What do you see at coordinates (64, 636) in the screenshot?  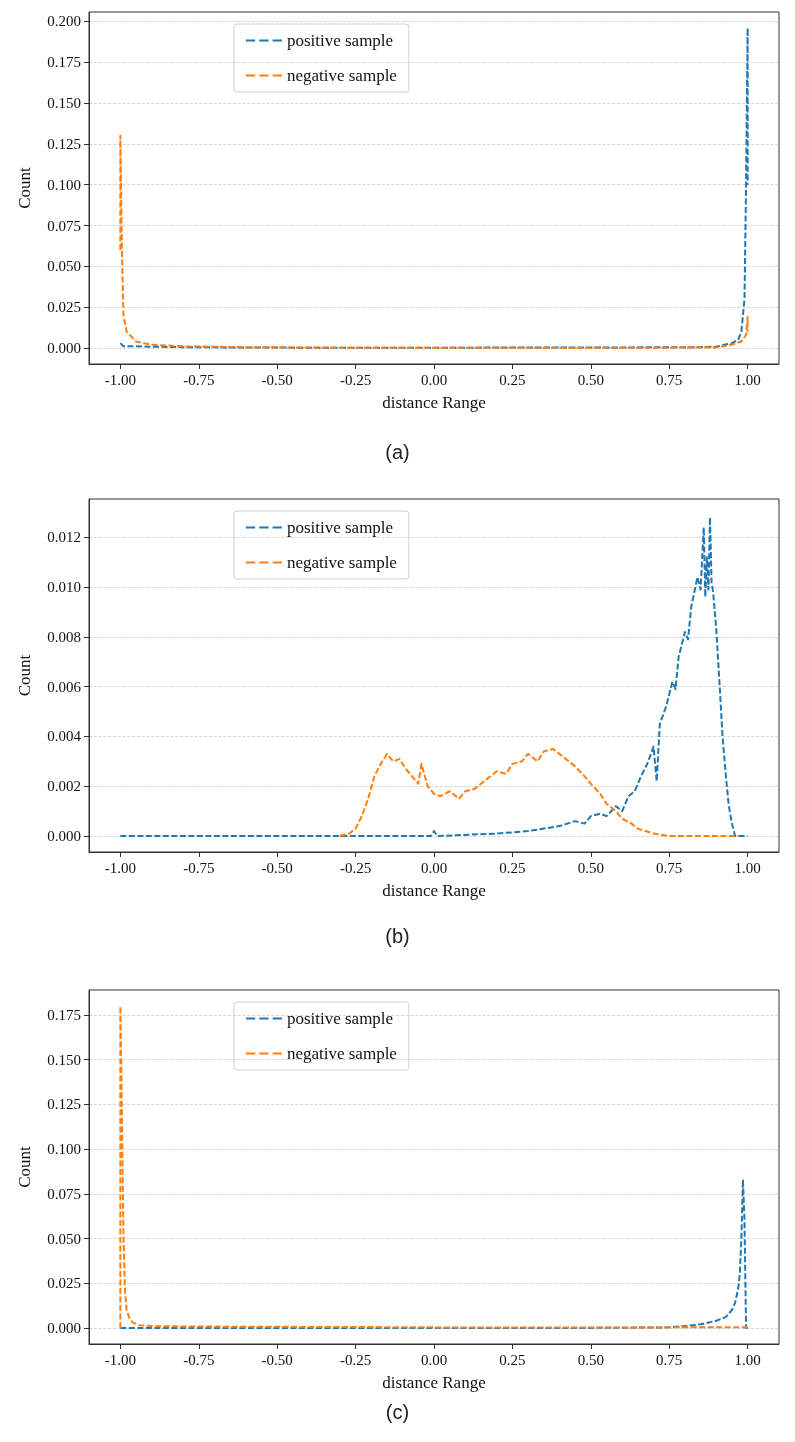 I see `y-tick-label: 0.008` at bounding box center [64, 636].